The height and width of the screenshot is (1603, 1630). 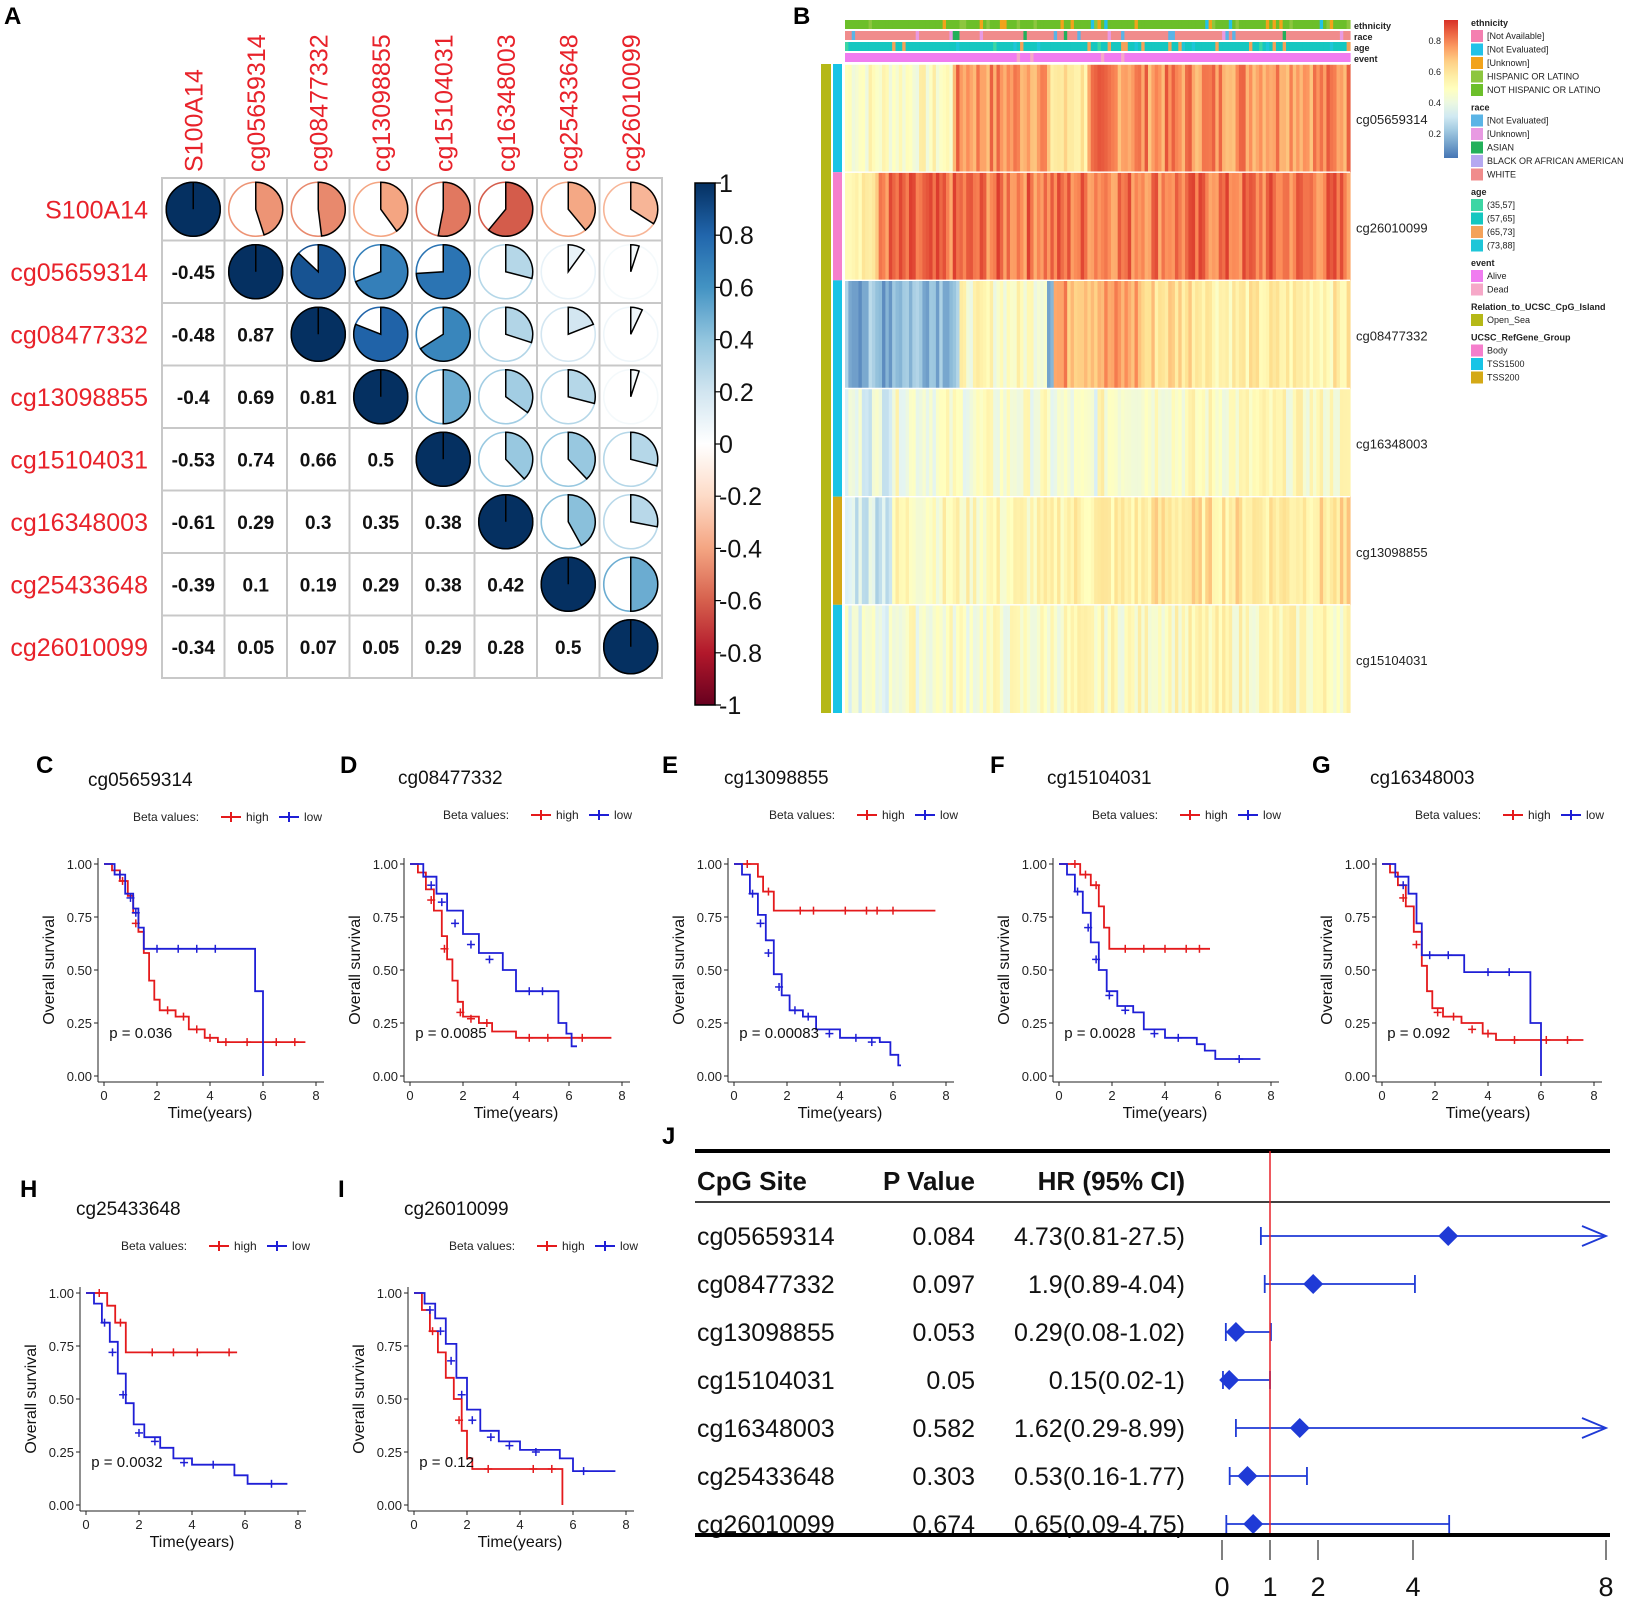 I want to click on km-y-tick-label: 0.00, so click(x=61, y=1505).